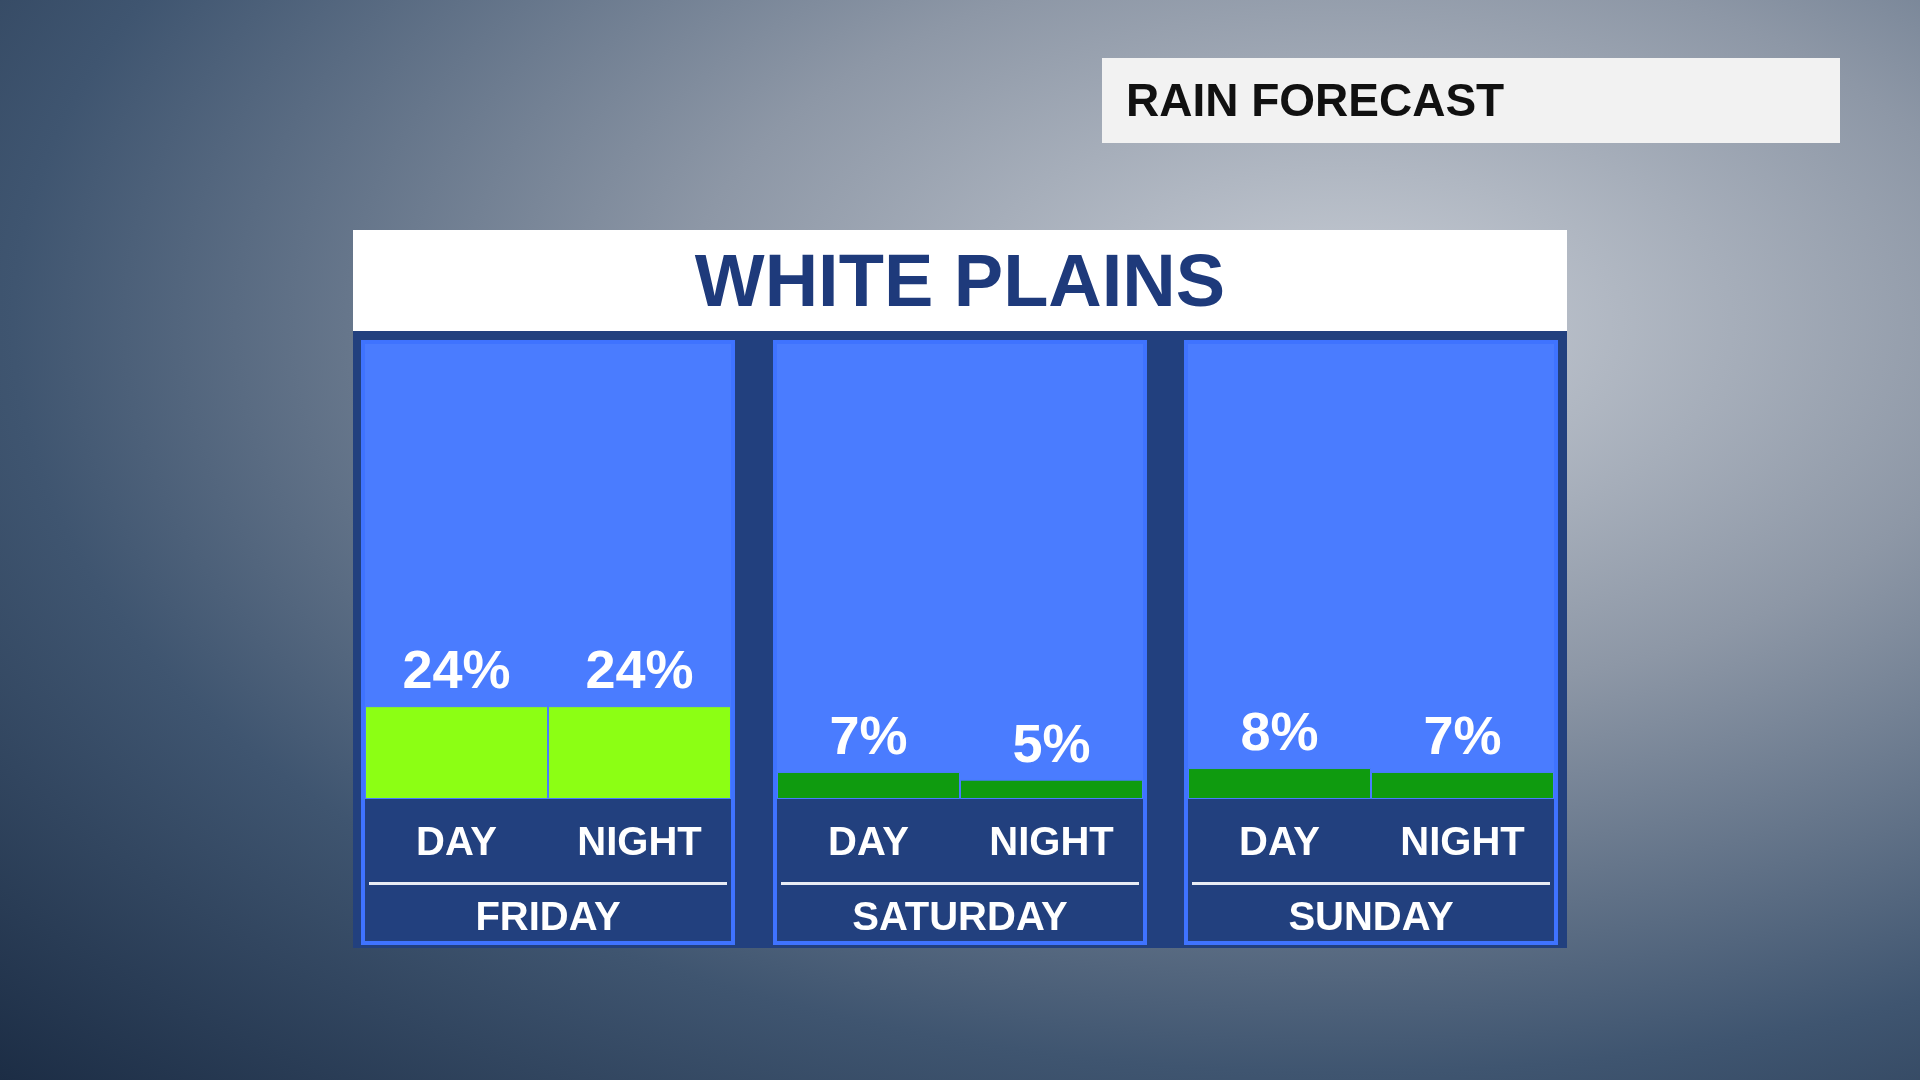 This screenshot has height=1080, width=1920. Describe the element at coordinates (960, 916) in the screenshot. I see `x-axis-title: SATURDAY` at that location.